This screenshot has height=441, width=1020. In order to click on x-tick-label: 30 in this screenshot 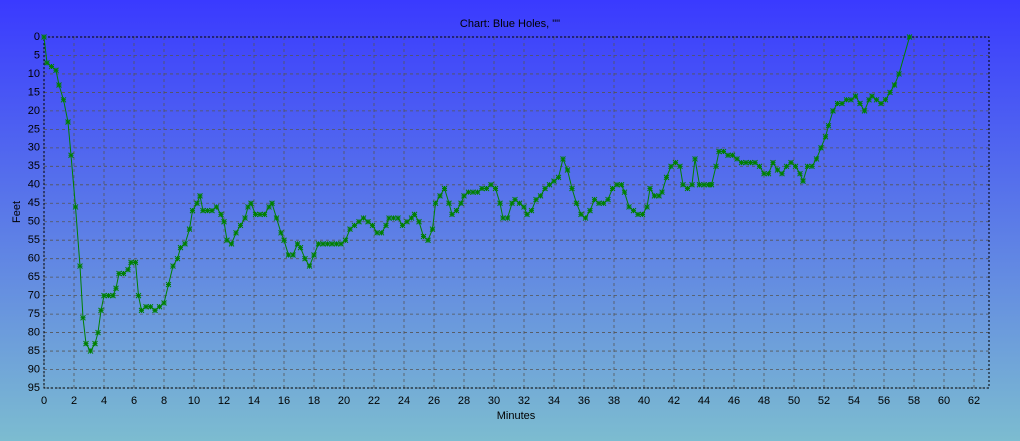, I will do `click(494, 401)`.